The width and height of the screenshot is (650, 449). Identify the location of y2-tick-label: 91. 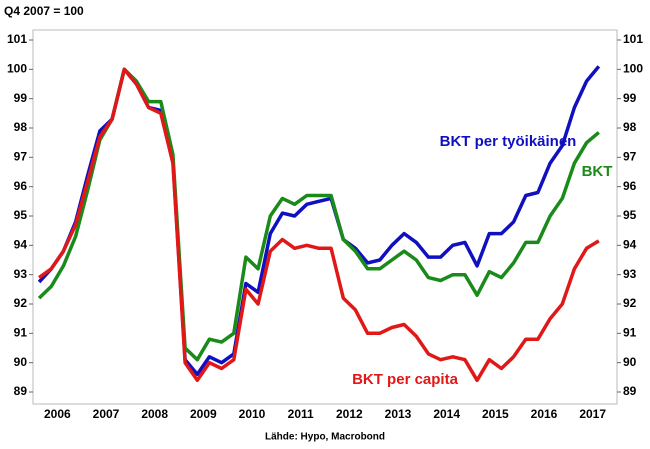
(630, 333).